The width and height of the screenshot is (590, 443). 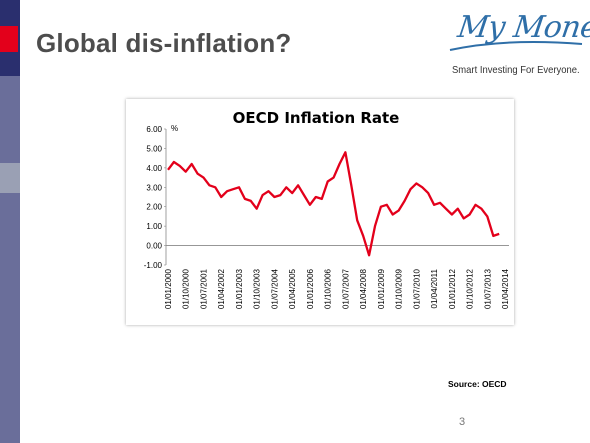 What do you see at coordinates (153, 265) in the screenshot?
I see `y-tick-label: -1.00` at bounding box center [153, 265].